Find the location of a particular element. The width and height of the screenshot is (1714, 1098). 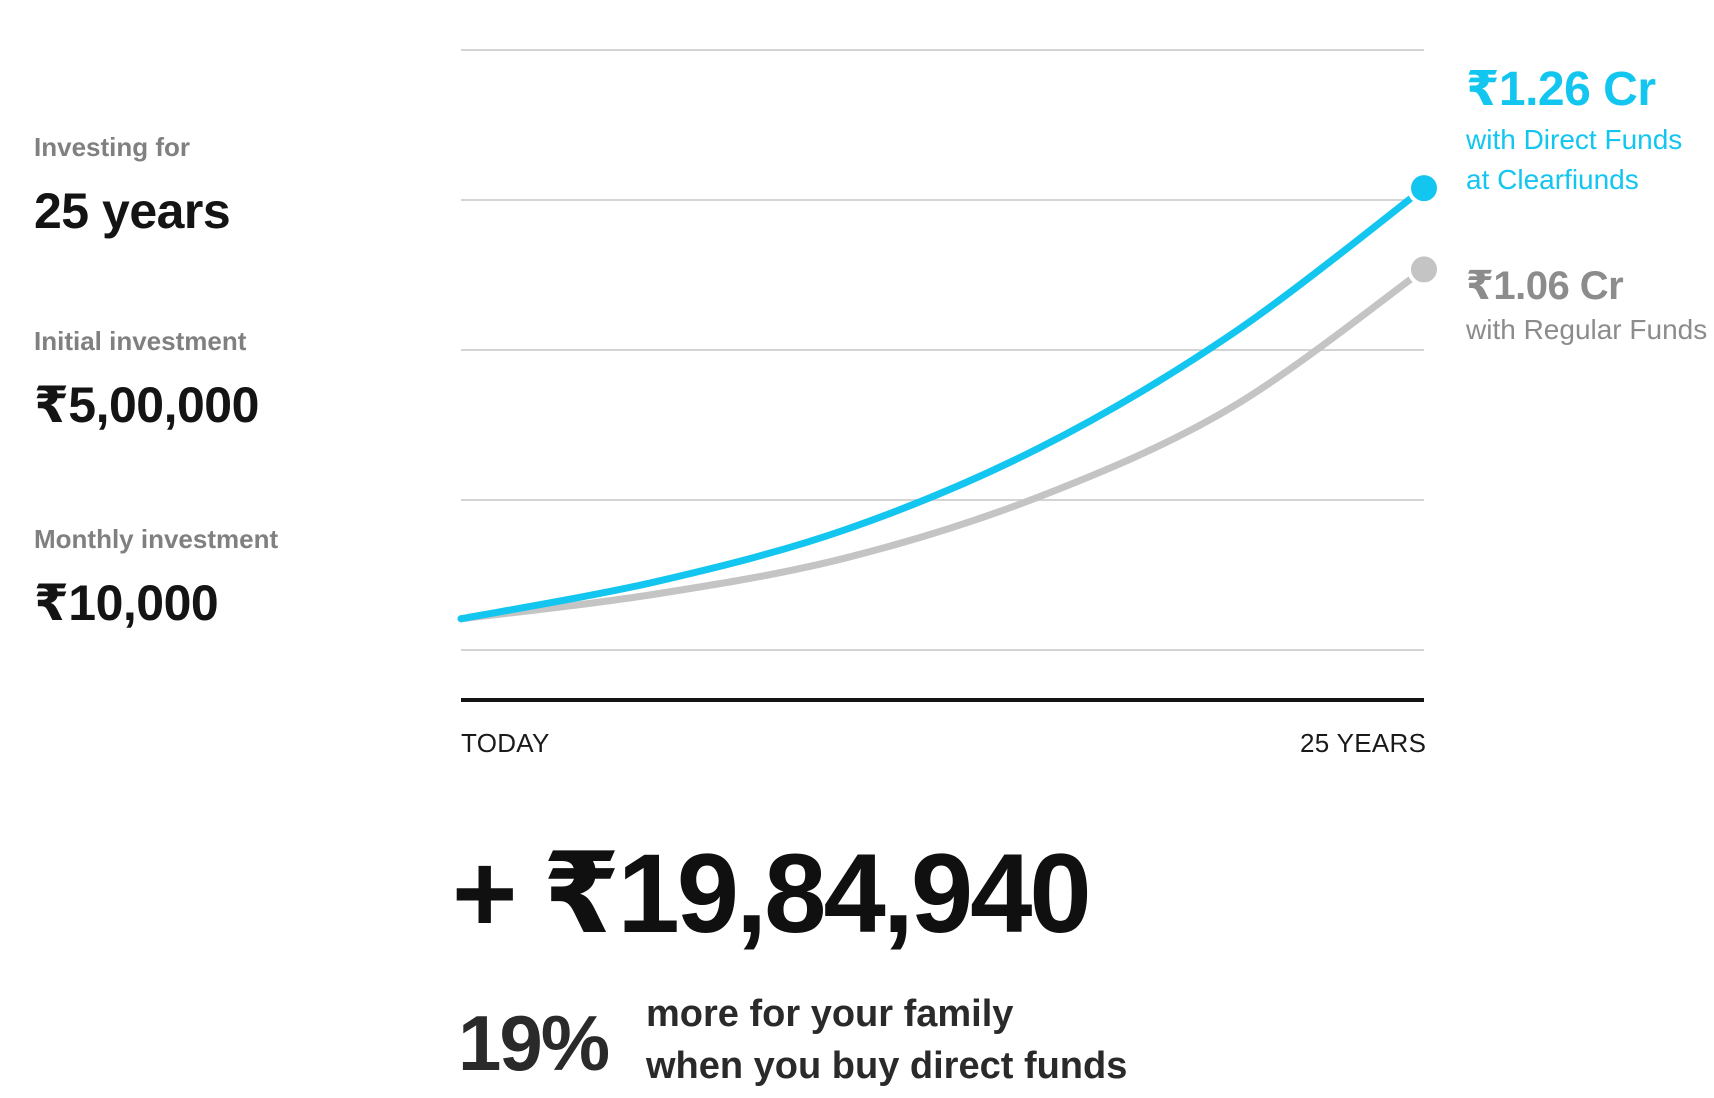

direct-funds-caption-1: with Direct Funds is located at coordinates (1574, 139).